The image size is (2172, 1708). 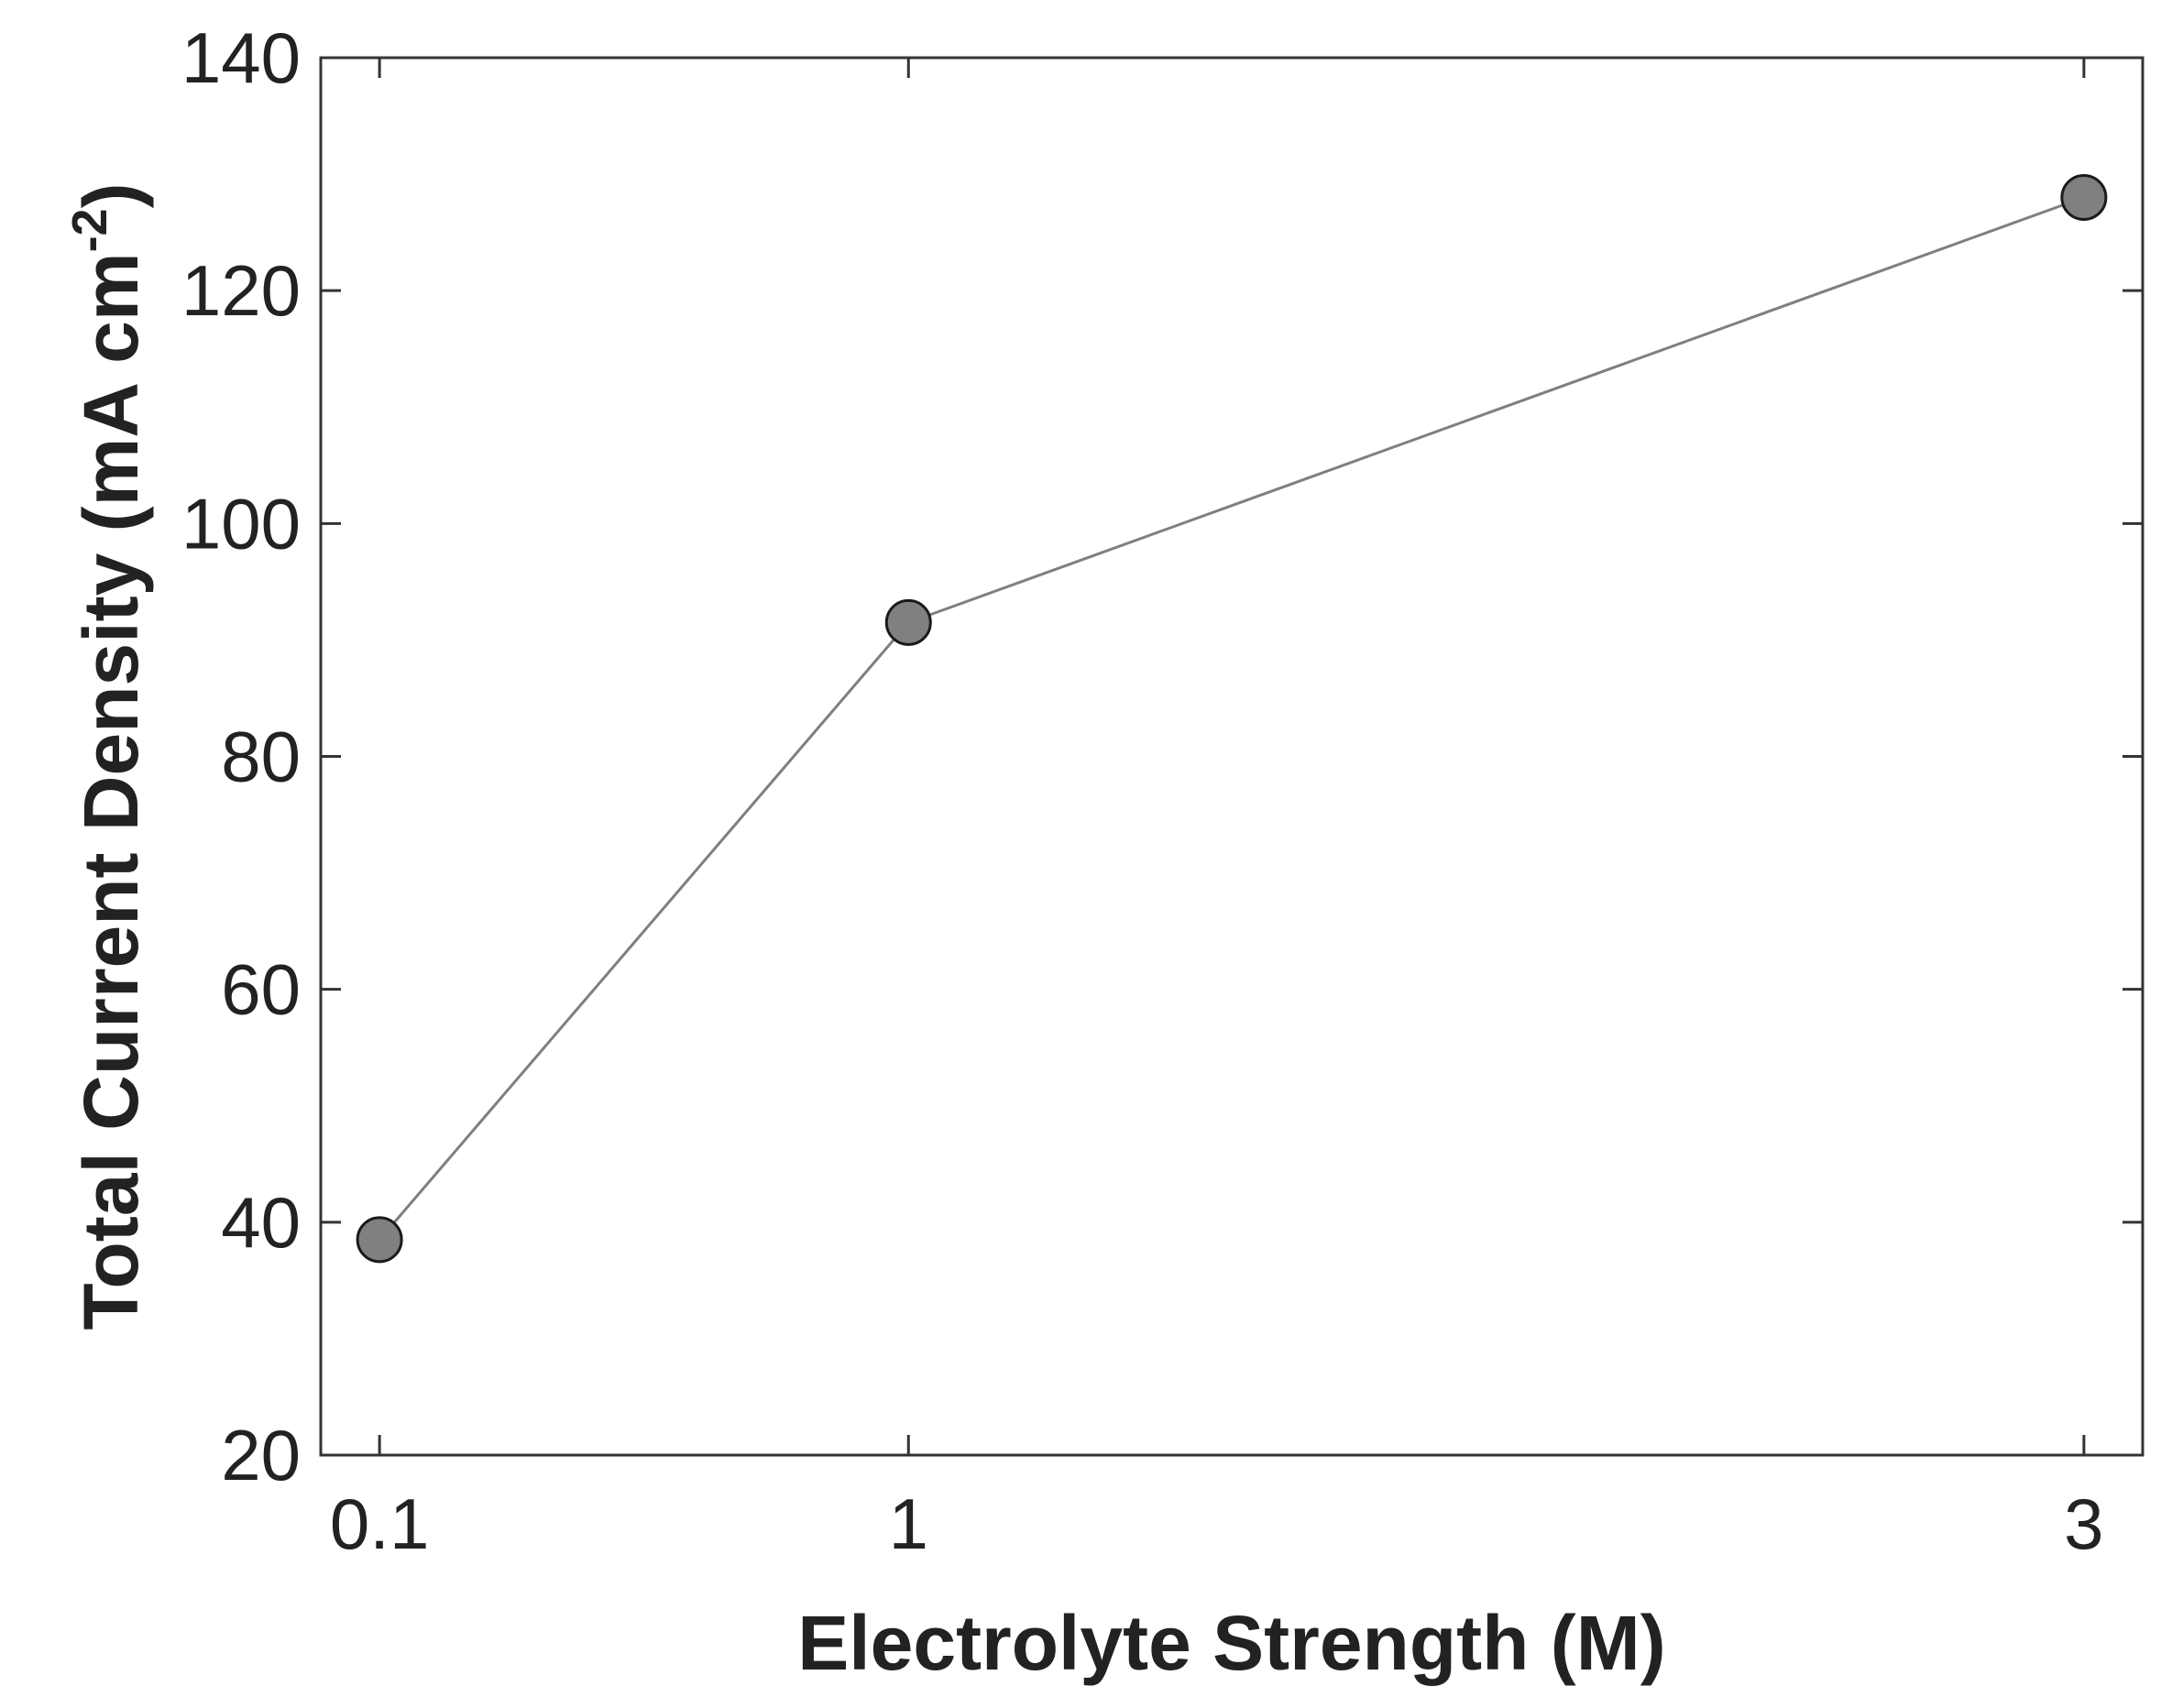 I want to click on y-axis-title: Total Current Density (mA cm-2), so click(x=108, y=756).